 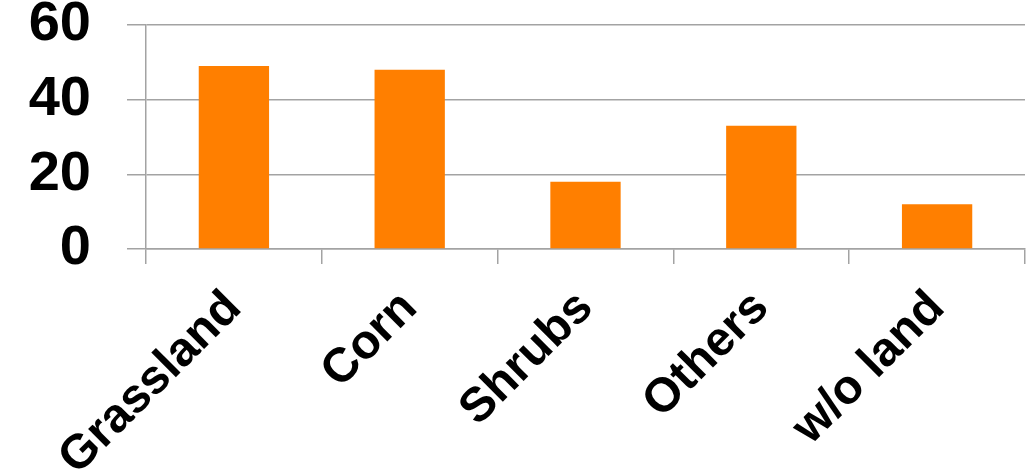 What do you see at coordinates (75, 245) in the screenshot?
I see `y-tick-label: 0` at bounding box center [75, 245].